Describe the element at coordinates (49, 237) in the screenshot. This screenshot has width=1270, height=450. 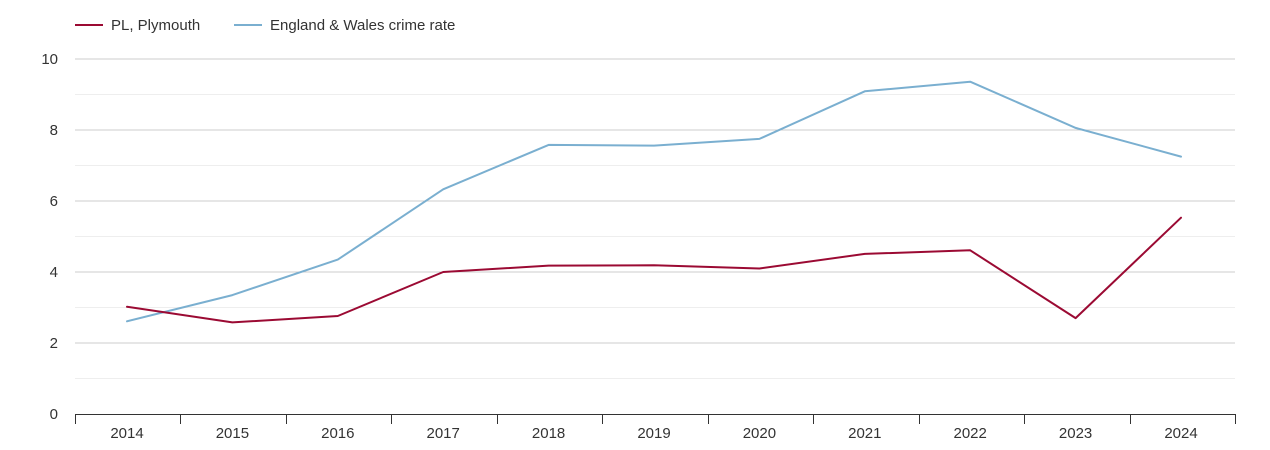
I see `y-axis: 0 2 4 6 8 10` at that location.